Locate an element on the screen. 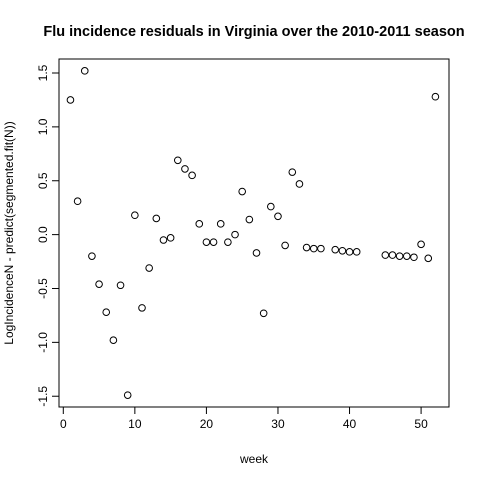 This screenshot has width=480, height=480. x-tick-label: 20 is located at coordinates (207, 424).